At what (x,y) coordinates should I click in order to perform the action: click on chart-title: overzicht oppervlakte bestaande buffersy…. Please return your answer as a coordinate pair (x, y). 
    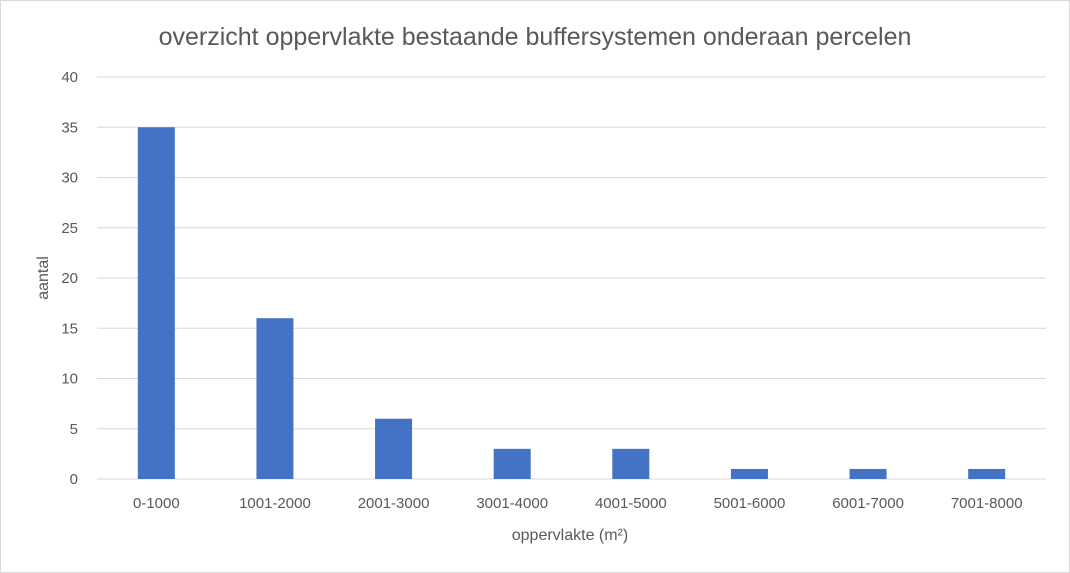
    Looking at the image, I should click on (535, 37).